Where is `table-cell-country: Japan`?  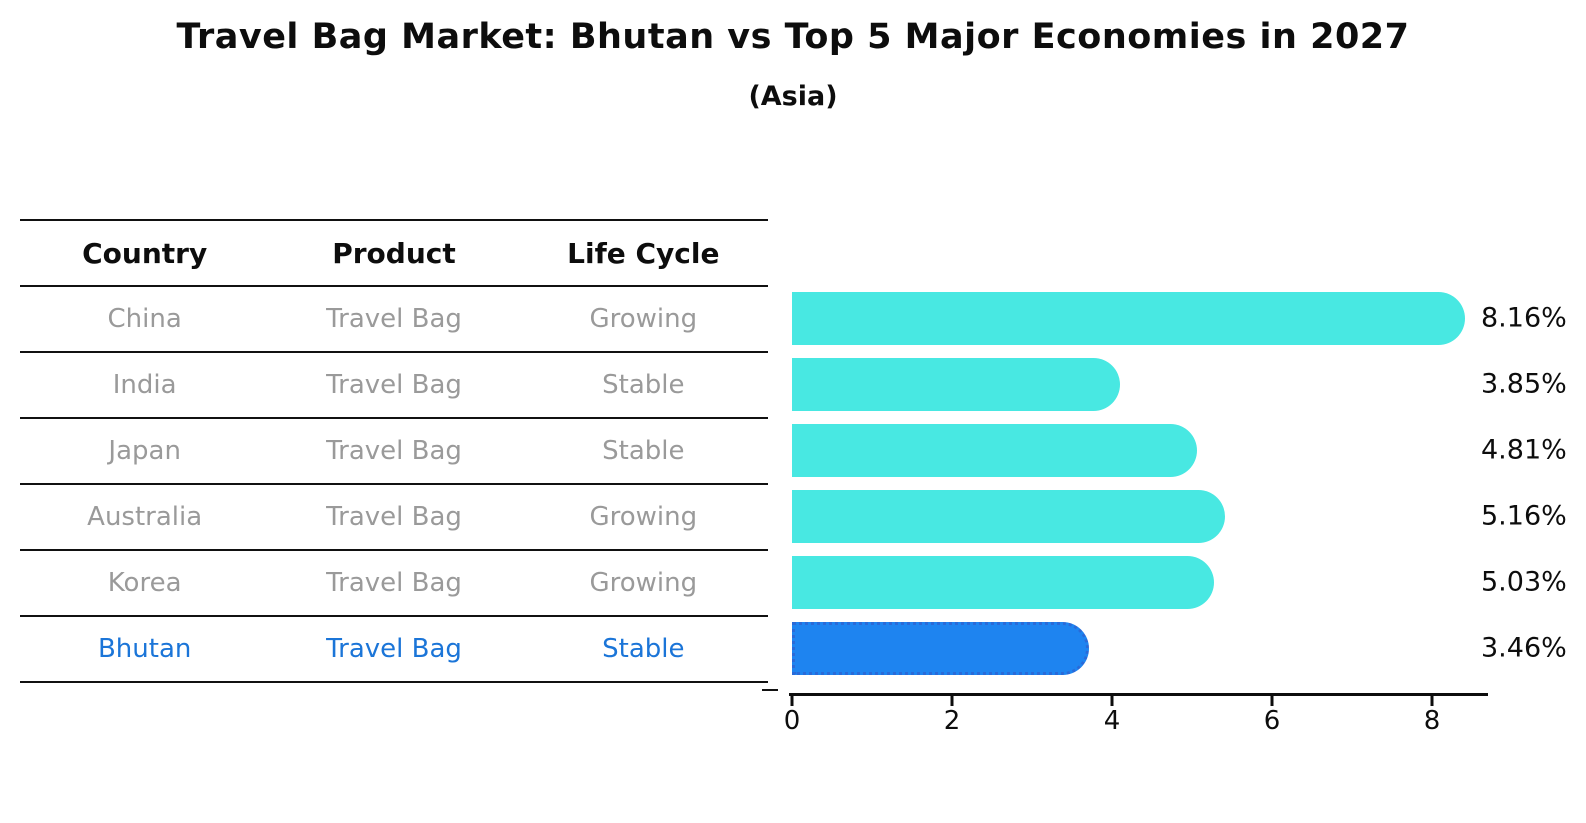 table-cell-country: Japan is located at coordinates (144, 451).